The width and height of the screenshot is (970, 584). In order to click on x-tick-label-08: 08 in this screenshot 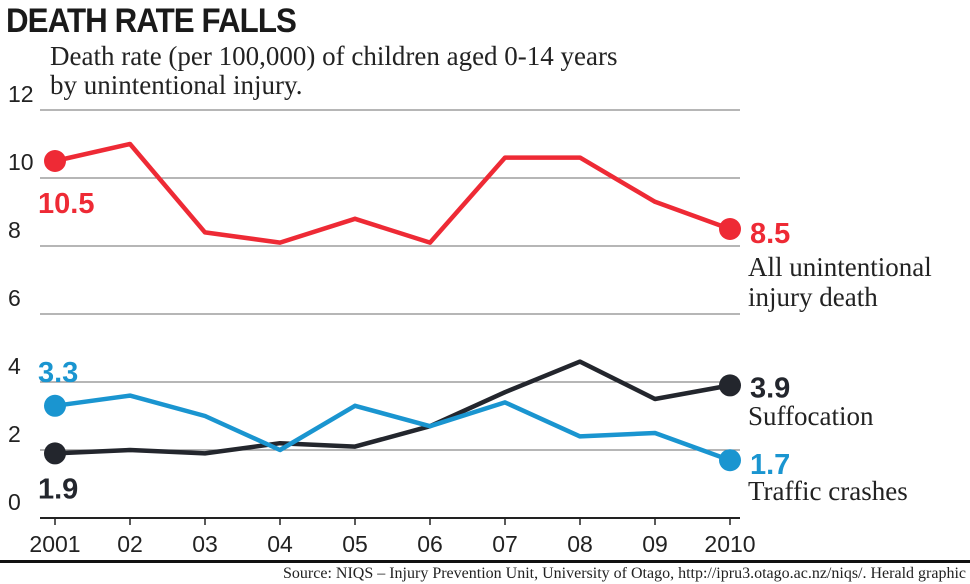, I will do `click(580, 544)`.